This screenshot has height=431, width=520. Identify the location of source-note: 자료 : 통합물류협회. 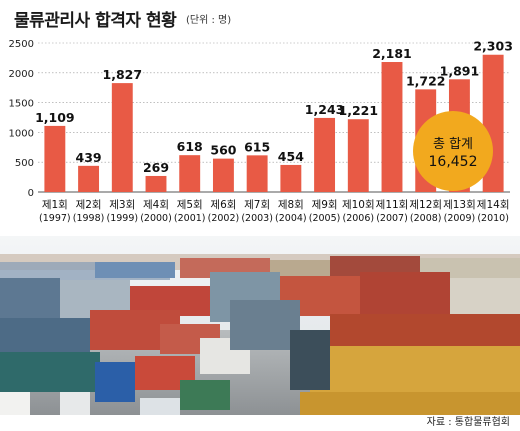
(468, 422).